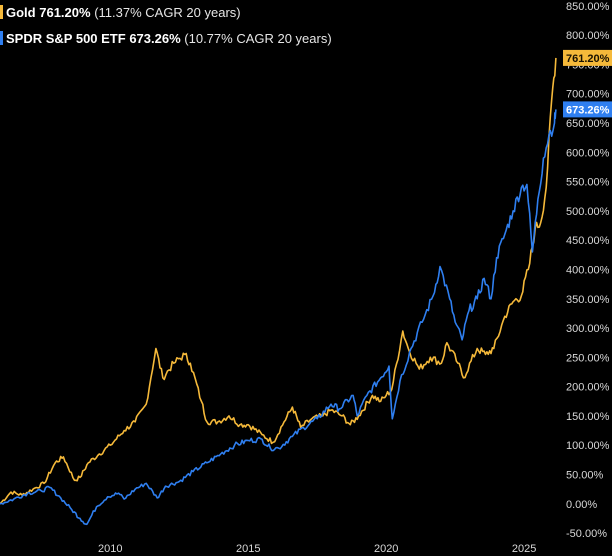 The width and height of the screenshot is (612, 556). I want to click on legend-spy-name: SPDR S&P 500 ETF, so click(66, 38).